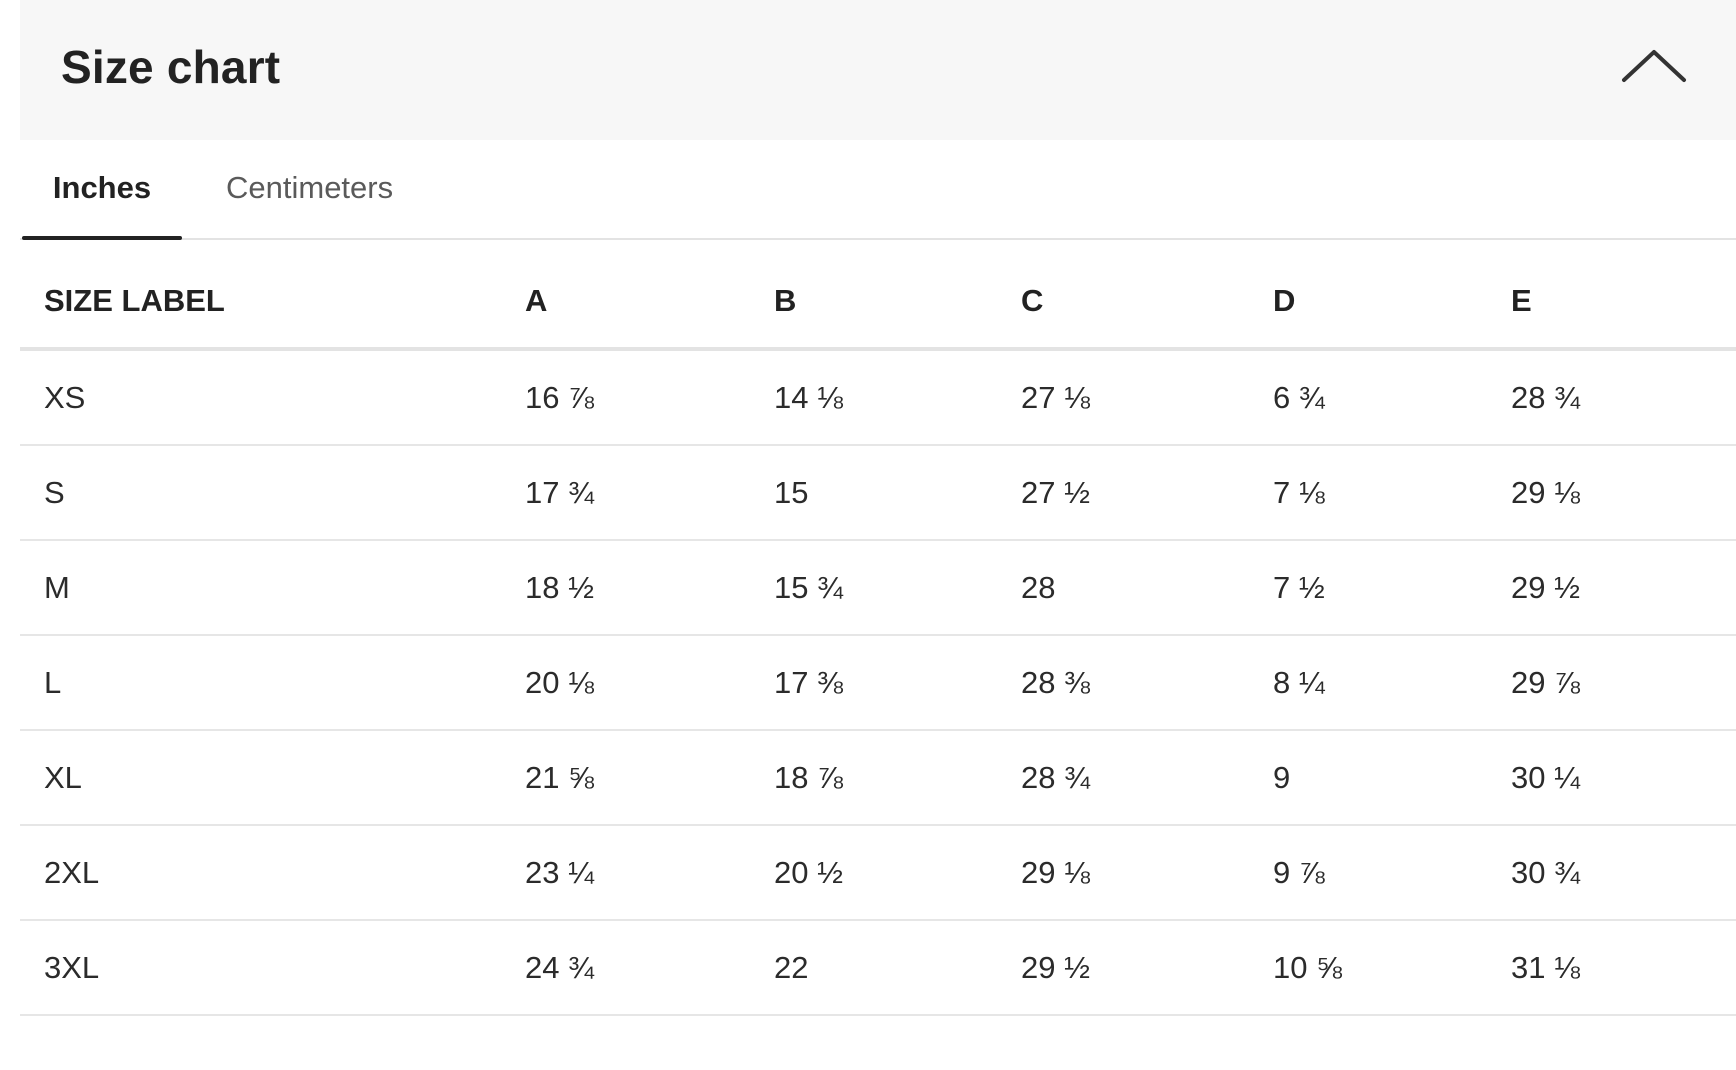 This screenshot has width=1736, height=1070. Describe the element at coordinates (625, 493) in the screenshot. I see `measurement-cell: 17 ¾` at that location.